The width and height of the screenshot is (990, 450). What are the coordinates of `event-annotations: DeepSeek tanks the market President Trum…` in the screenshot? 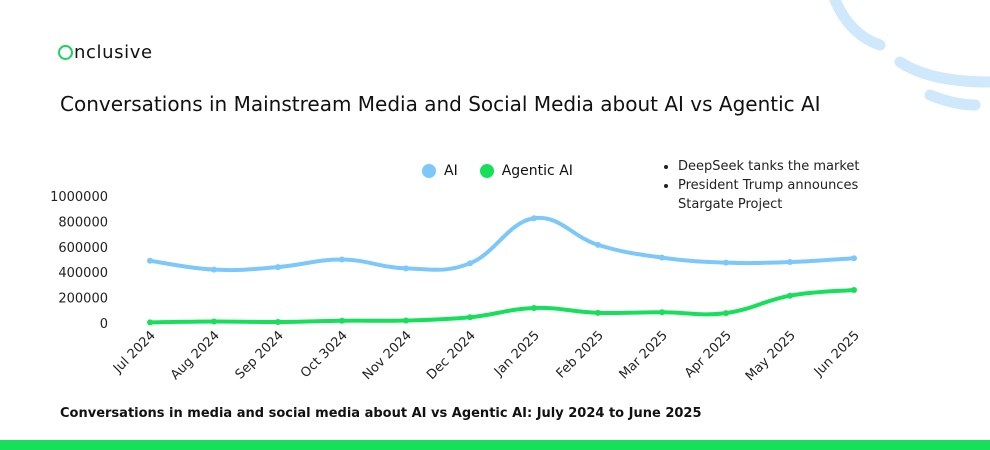 It's located at (789, 185).